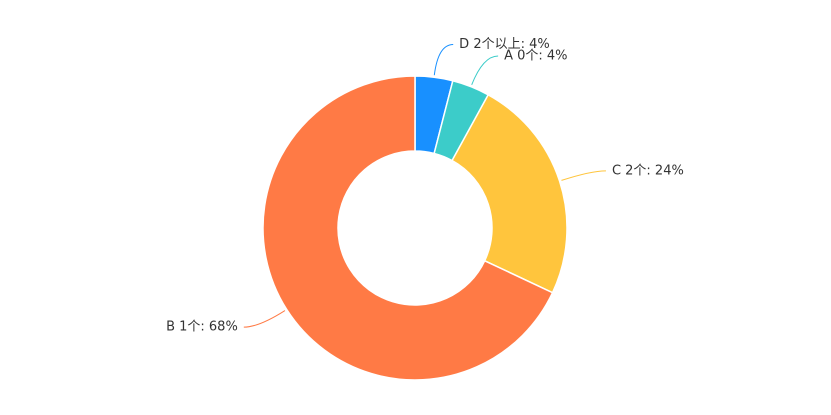  What do you see at coordinates (509, 193) in the screenshot?
I see `slice` at bounding box center [509, 193].